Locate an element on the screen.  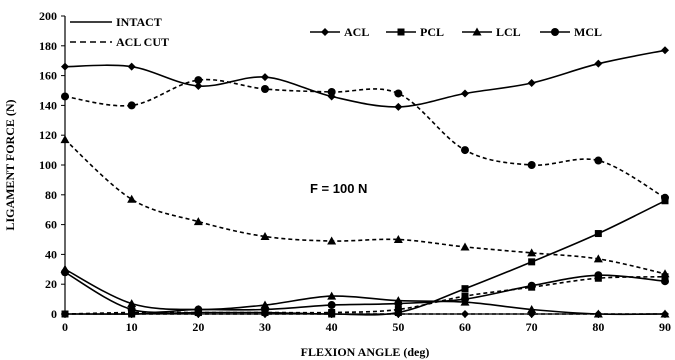
series-mcl-intact is located at coordinates (365, 291).